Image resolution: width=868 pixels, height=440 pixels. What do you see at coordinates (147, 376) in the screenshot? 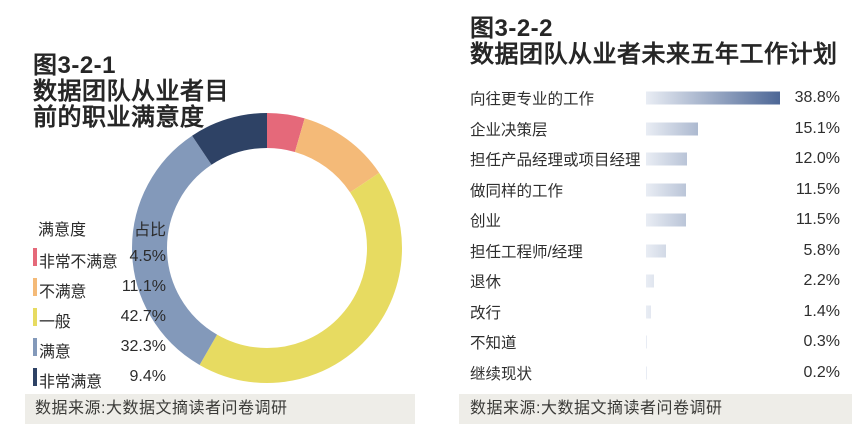
I see `legend-item-value: 9.4%` at bounding box center [147, 376].